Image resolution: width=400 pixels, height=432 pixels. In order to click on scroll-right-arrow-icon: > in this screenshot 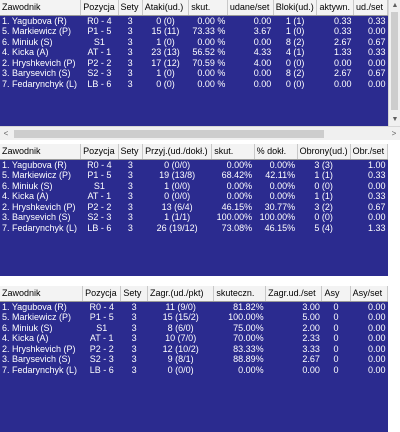, I will do `click(394, 133)`.